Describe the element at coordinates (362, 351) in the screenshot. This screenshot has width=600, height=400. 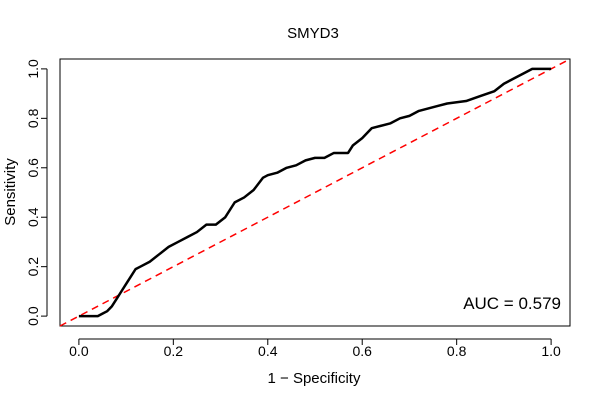
I see `x-tick-label: 0.6` at that location.